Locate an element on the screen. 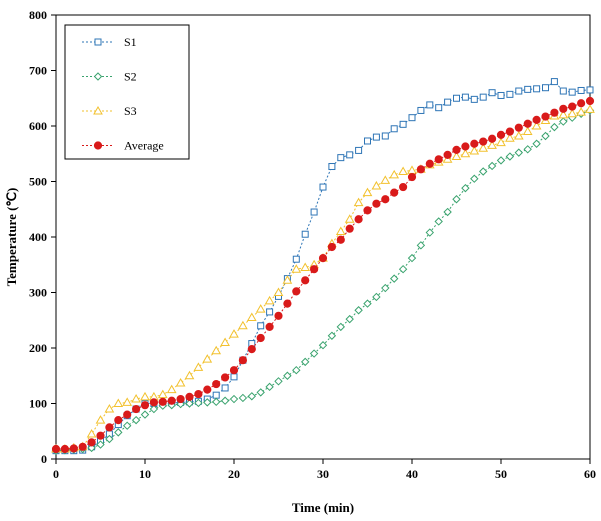 This screenshot has width=601, height=521. y-tick-label: 200 is located at coordinates (38, 348).